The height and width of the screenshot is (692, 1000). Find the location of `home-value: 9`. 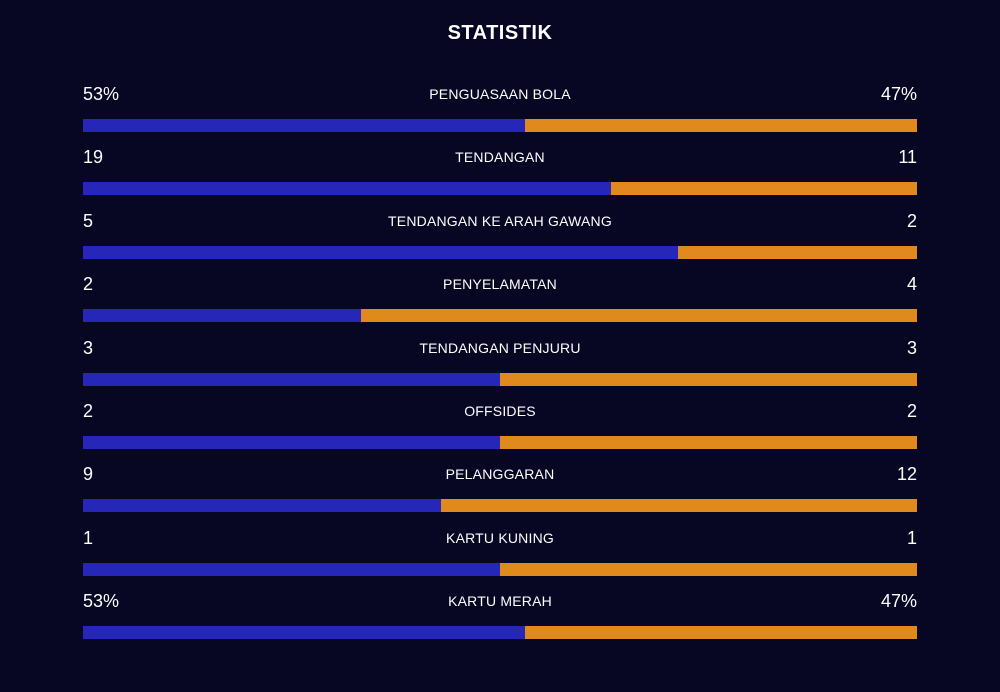

home-value: 9 is located at coordinates (88, 474).